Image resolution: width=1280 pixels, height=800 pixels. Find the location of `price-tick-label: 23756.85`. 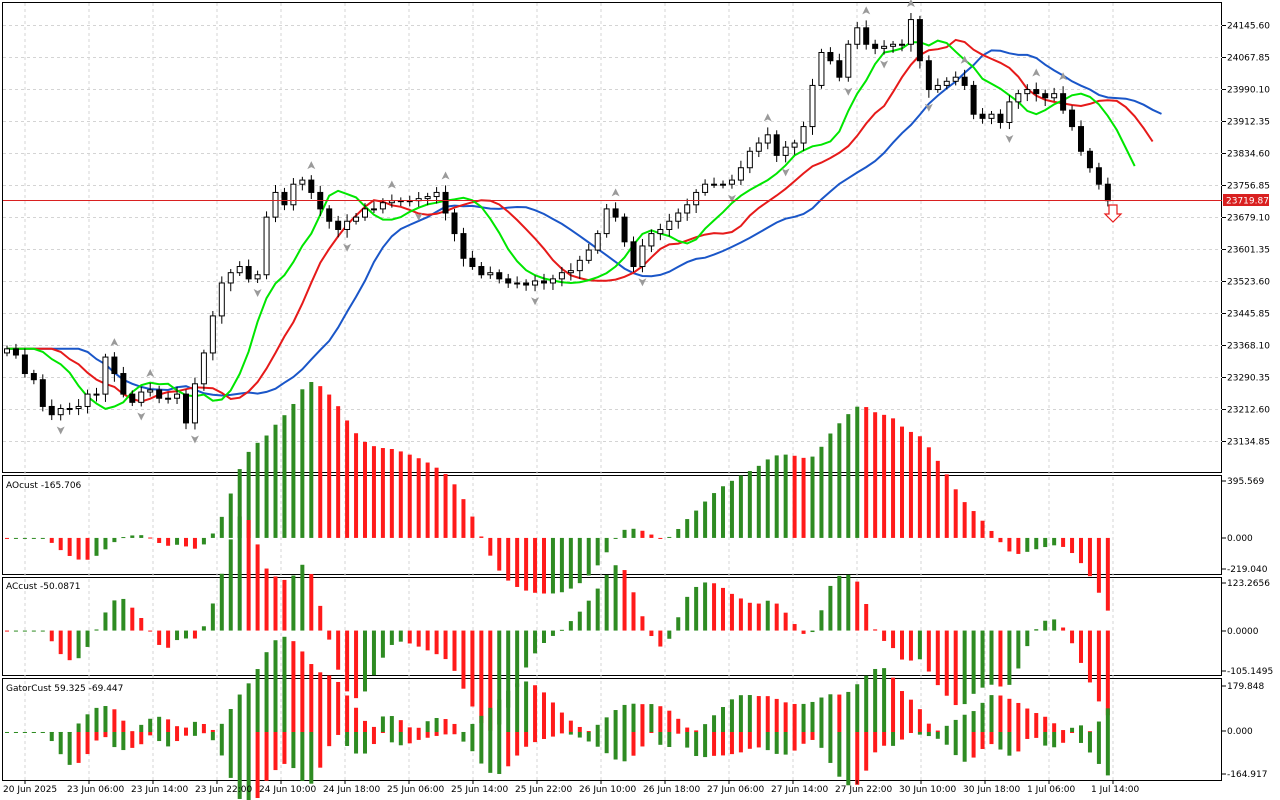

price-tick-label: 23756.85 is located at coordinates (1248, 187).